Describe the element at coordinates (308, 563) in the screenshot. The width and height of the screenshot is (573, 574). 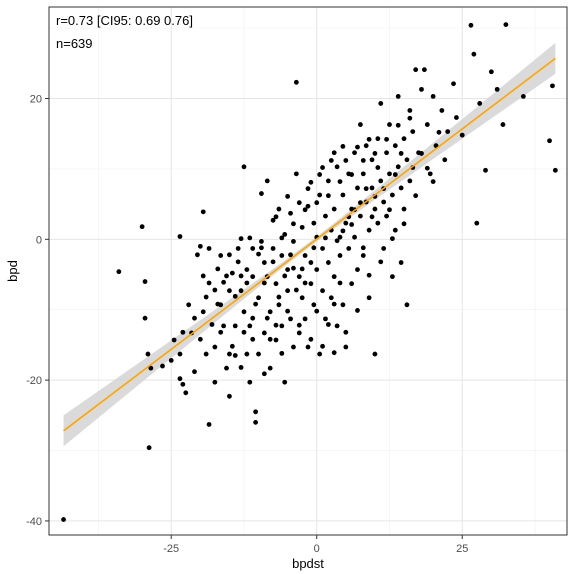
I see `x-axis-title: bpdst` at that location.